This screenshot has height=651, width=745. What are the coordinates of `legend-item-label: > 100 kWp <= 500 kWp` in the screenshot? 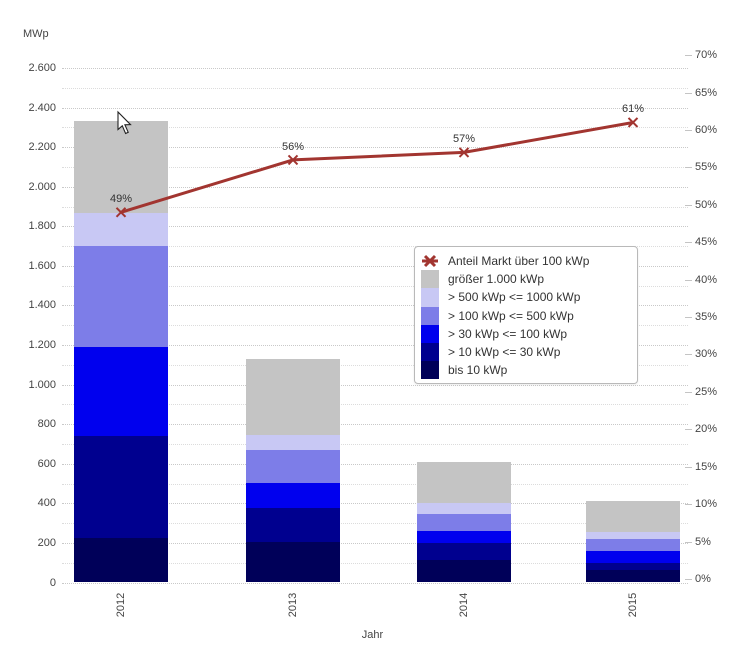 It's located at (511, 315).